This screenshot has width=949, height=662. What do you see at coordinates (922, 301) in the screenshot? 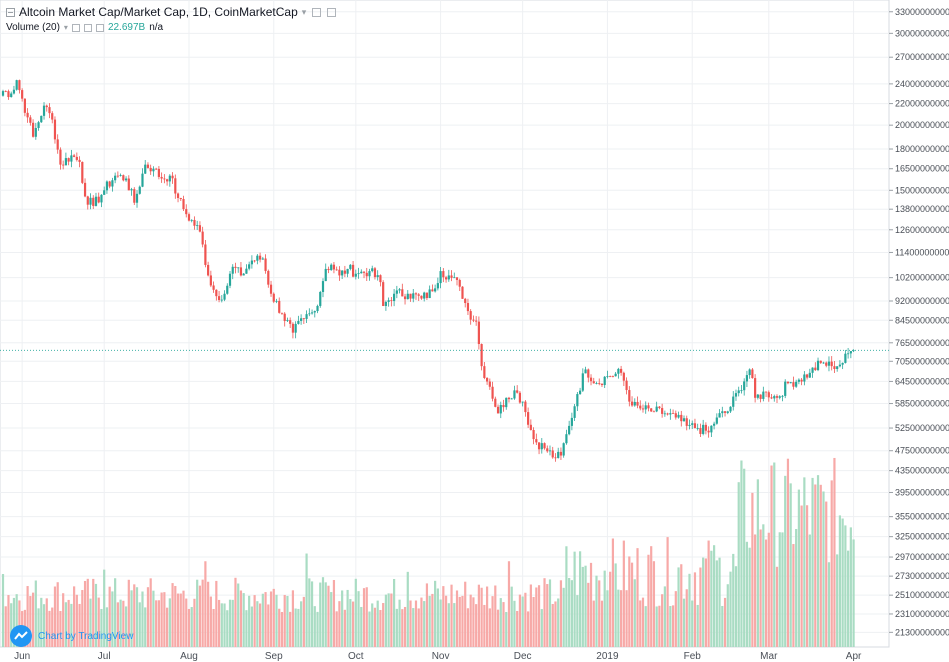
I see `price-tick-label: 92000000000` at bounding box center [922, 301].